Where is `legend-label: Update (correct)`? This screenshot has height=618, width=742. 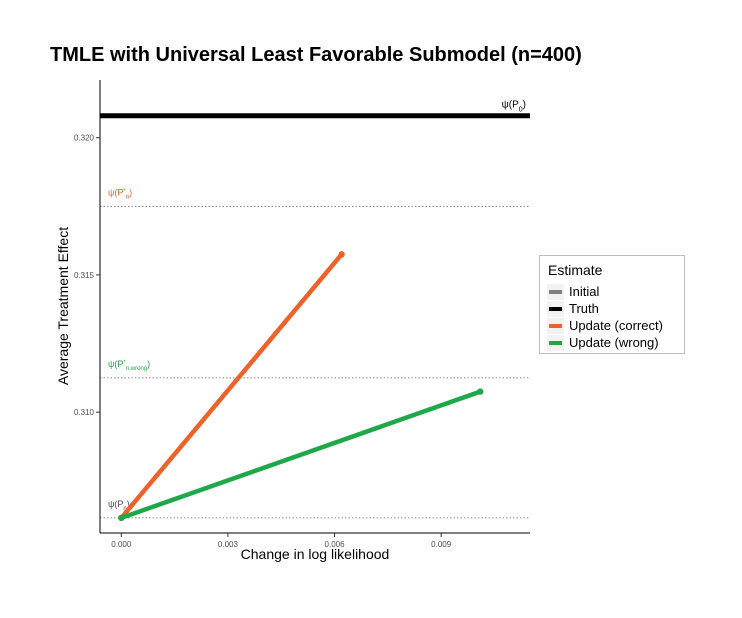
legend-label: Update (correct) is located at coordinates (616, 325).